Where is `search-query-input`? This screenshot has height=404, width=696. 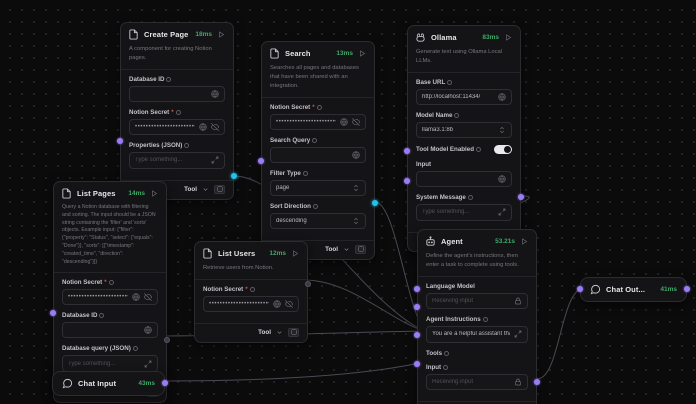
search-query-input is located at coordinates (318, 154).